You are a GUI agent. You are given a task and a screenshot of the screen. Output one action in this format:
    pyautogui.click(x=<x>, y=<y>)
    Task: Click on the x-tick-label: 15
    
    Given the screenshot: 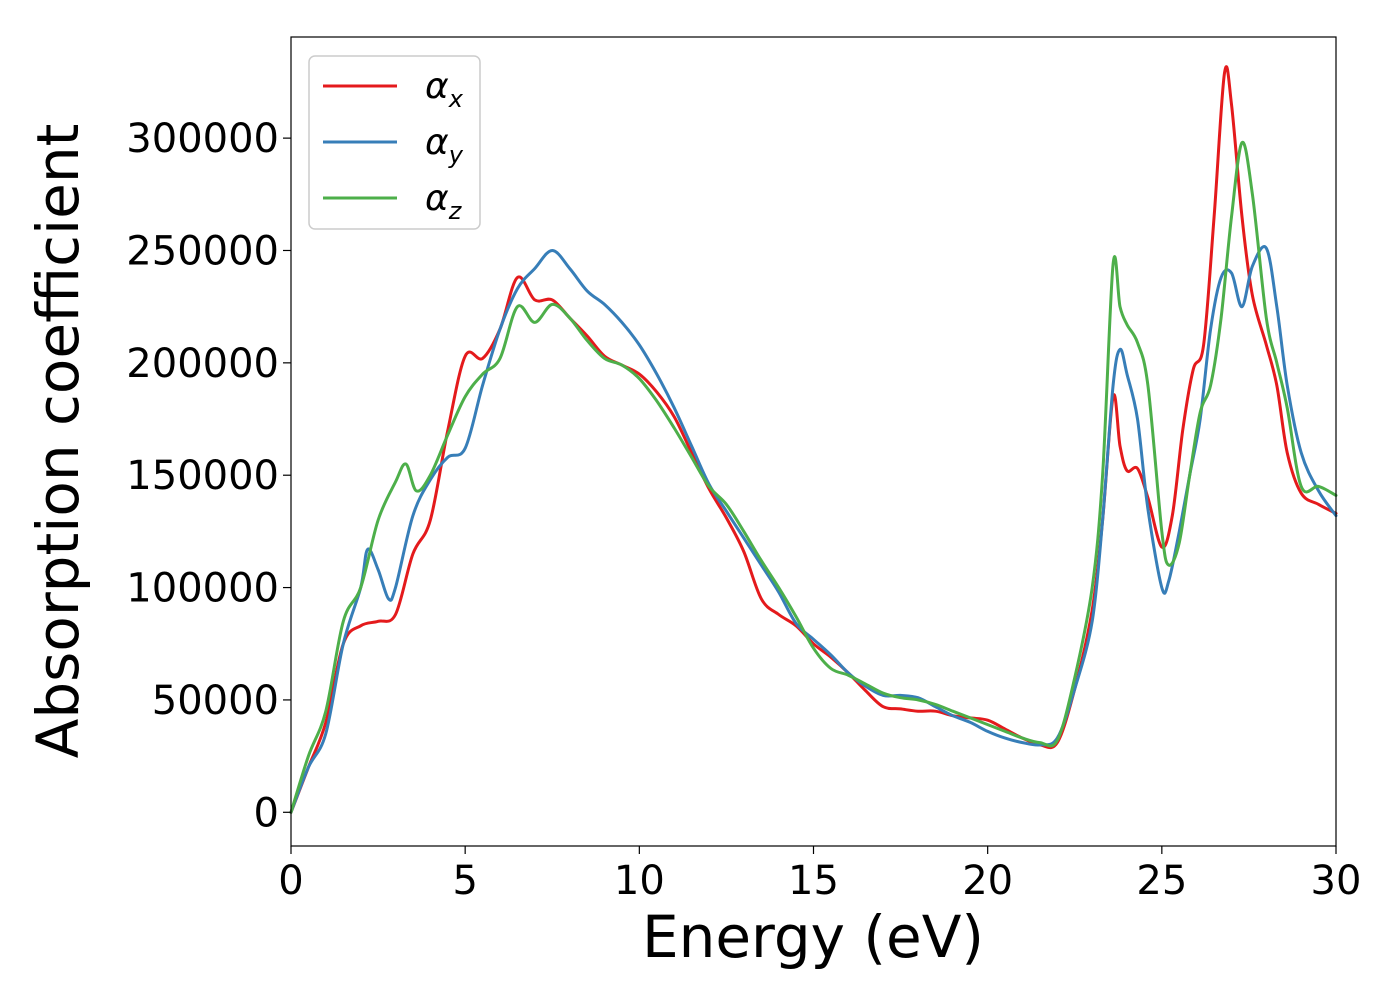 What is the action you would take?
    pyautogui.click(x=813, y=881)
    